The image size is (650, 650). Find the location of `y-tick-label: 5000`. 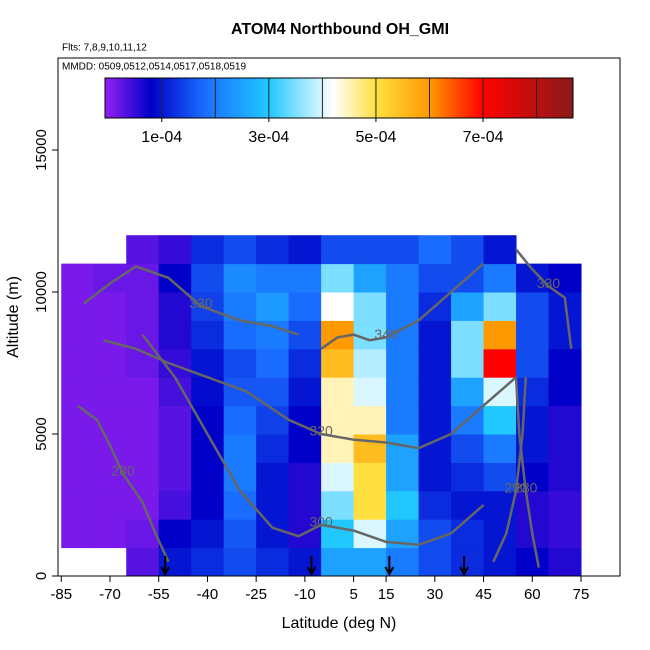

y-tick-label: 5000 is located at coordinates (41, 433).